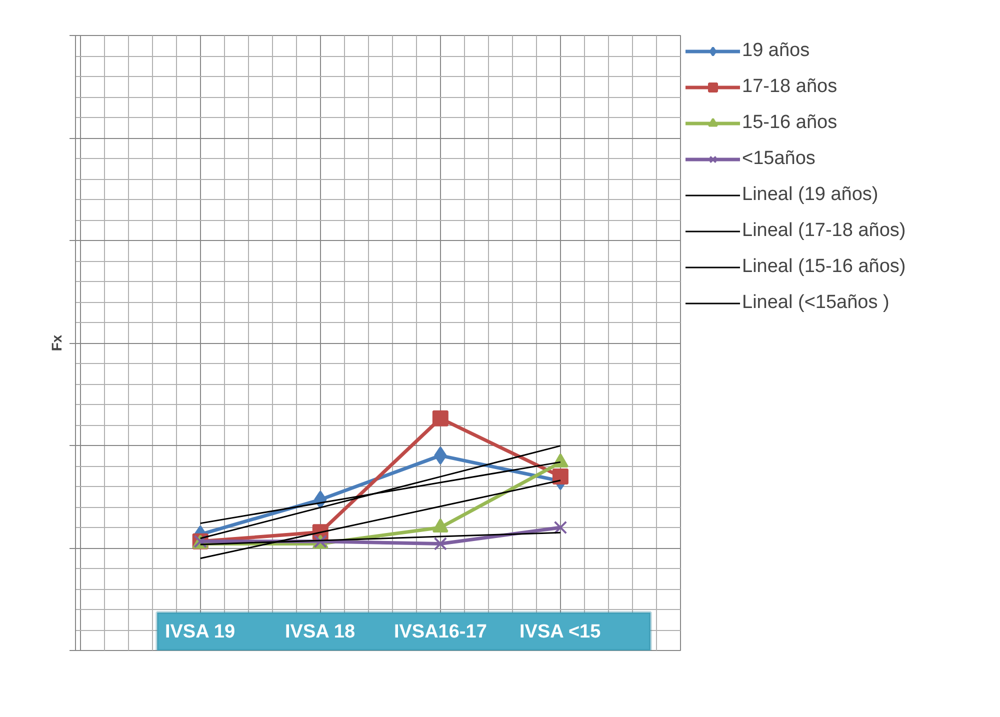 The image size is (1000, 717). What do you see at coordinates (56, 343) in the screenshot?
I see `y-axis-title: Fx` at bounding box center [56, 343].